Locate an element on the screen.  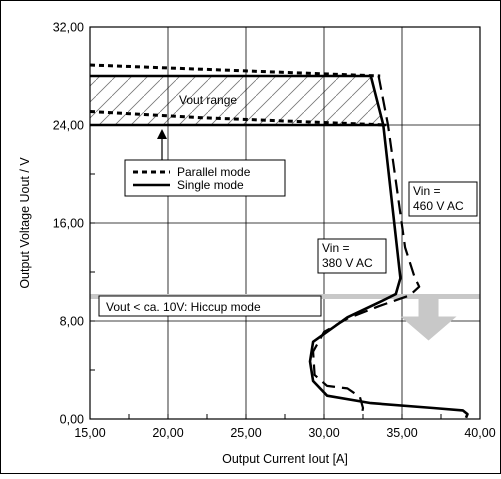
vout-range-label: Vout range is located at coordinates (208, 100).